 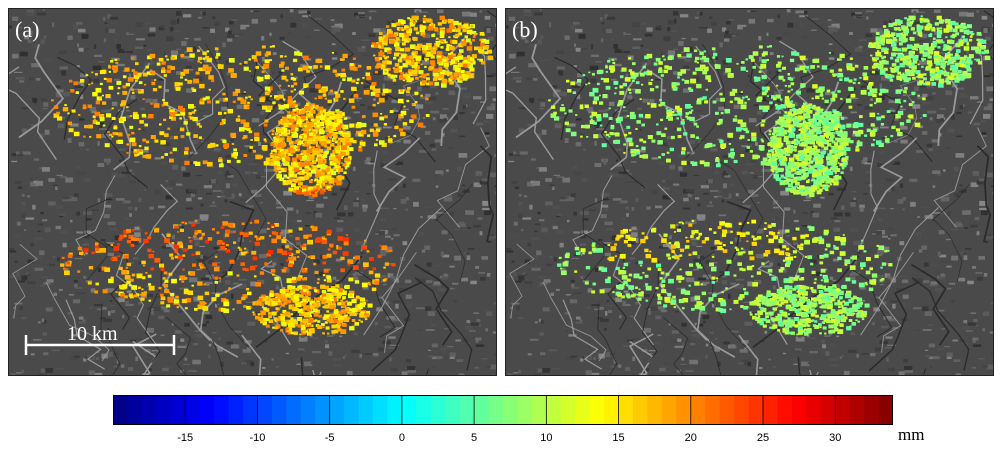 What do you see at coordinates (77, 321) in the screenshot?
I see `terrain-ridge` at bounding box center [77, 321].